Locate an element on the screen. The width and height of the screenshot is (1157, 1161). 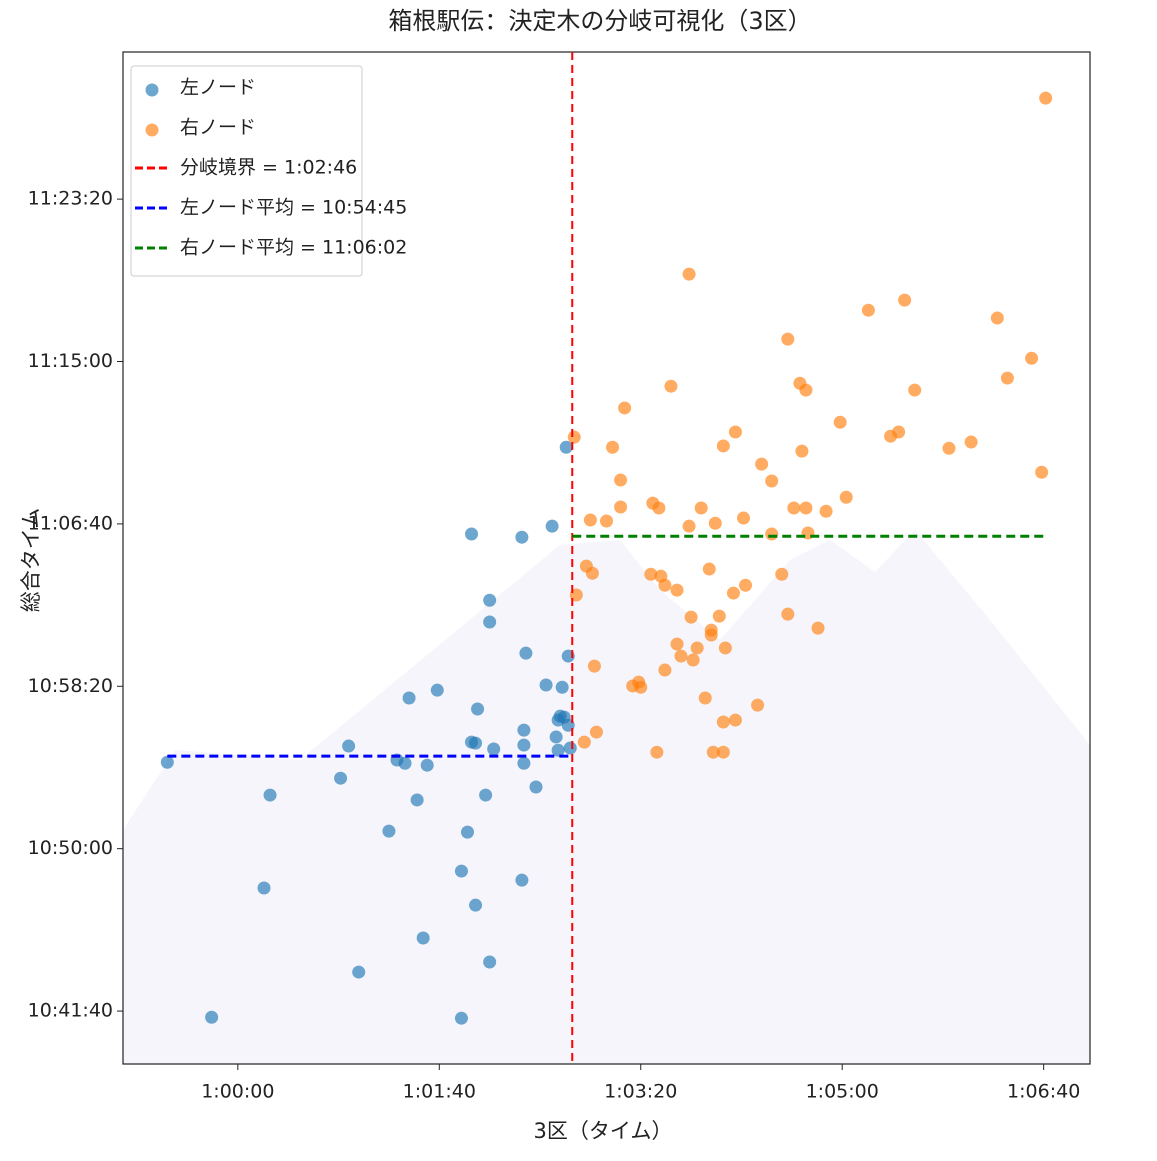
legend-label: 左ノード平均 = 10:54:45 is located at coordinates (293, 208).